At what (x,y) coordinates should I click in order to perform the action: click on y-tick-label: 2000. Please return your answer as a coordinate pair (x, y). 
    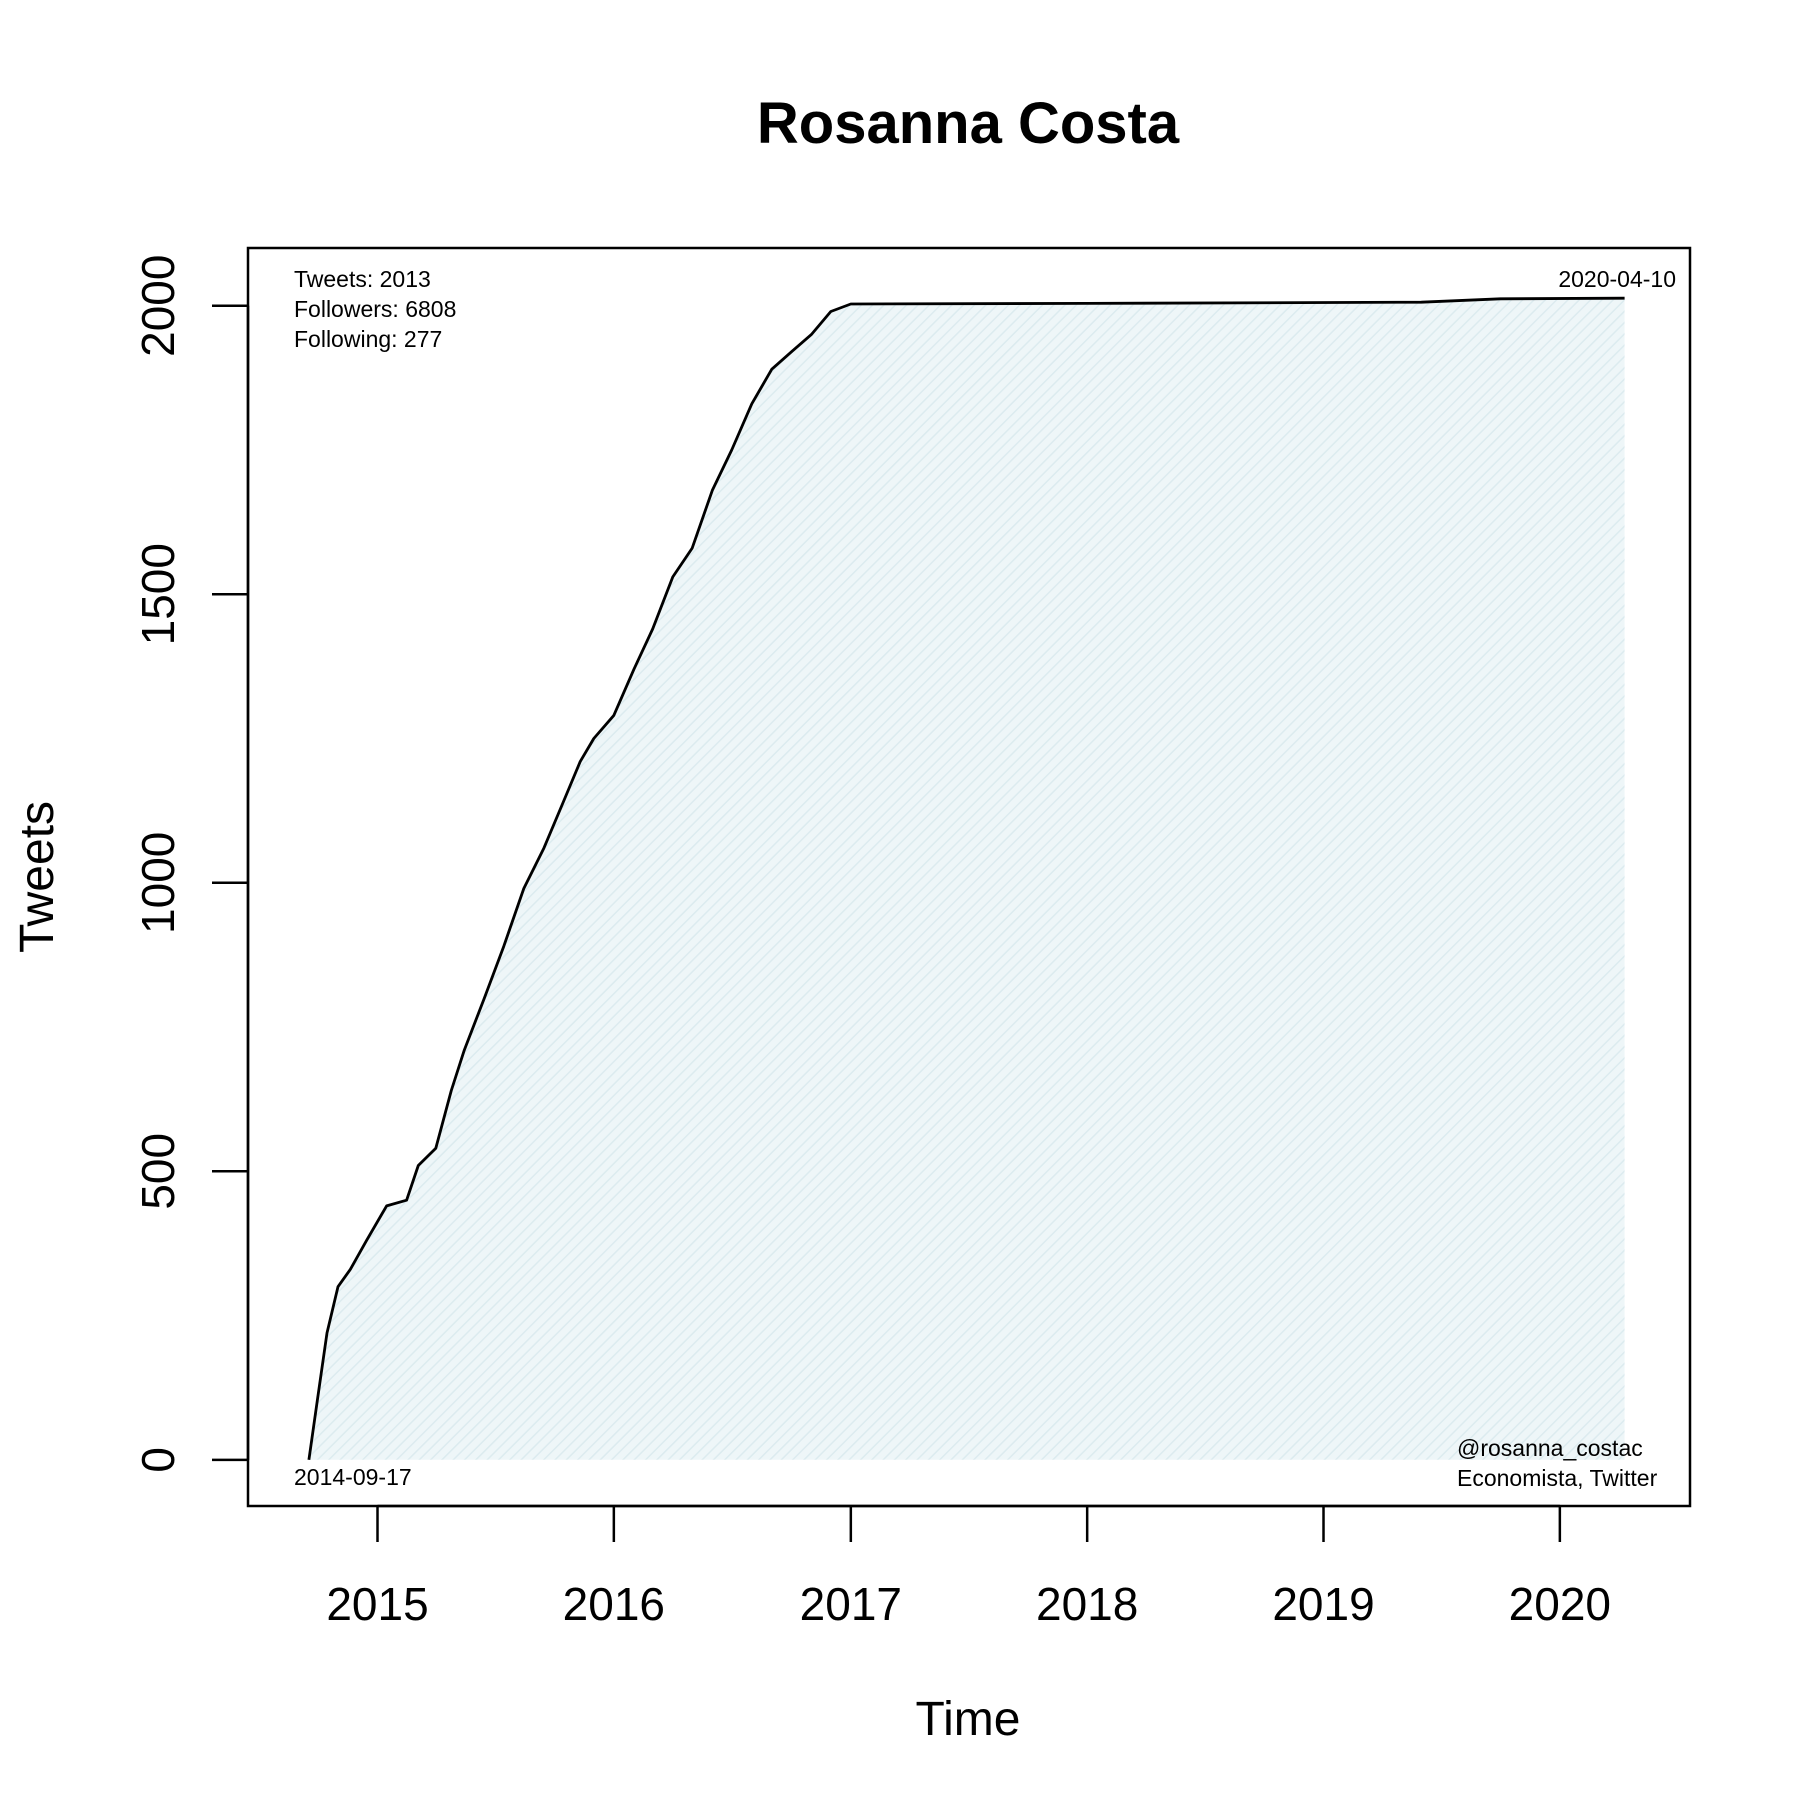
    Looking at the image, I should click on (158, 306).